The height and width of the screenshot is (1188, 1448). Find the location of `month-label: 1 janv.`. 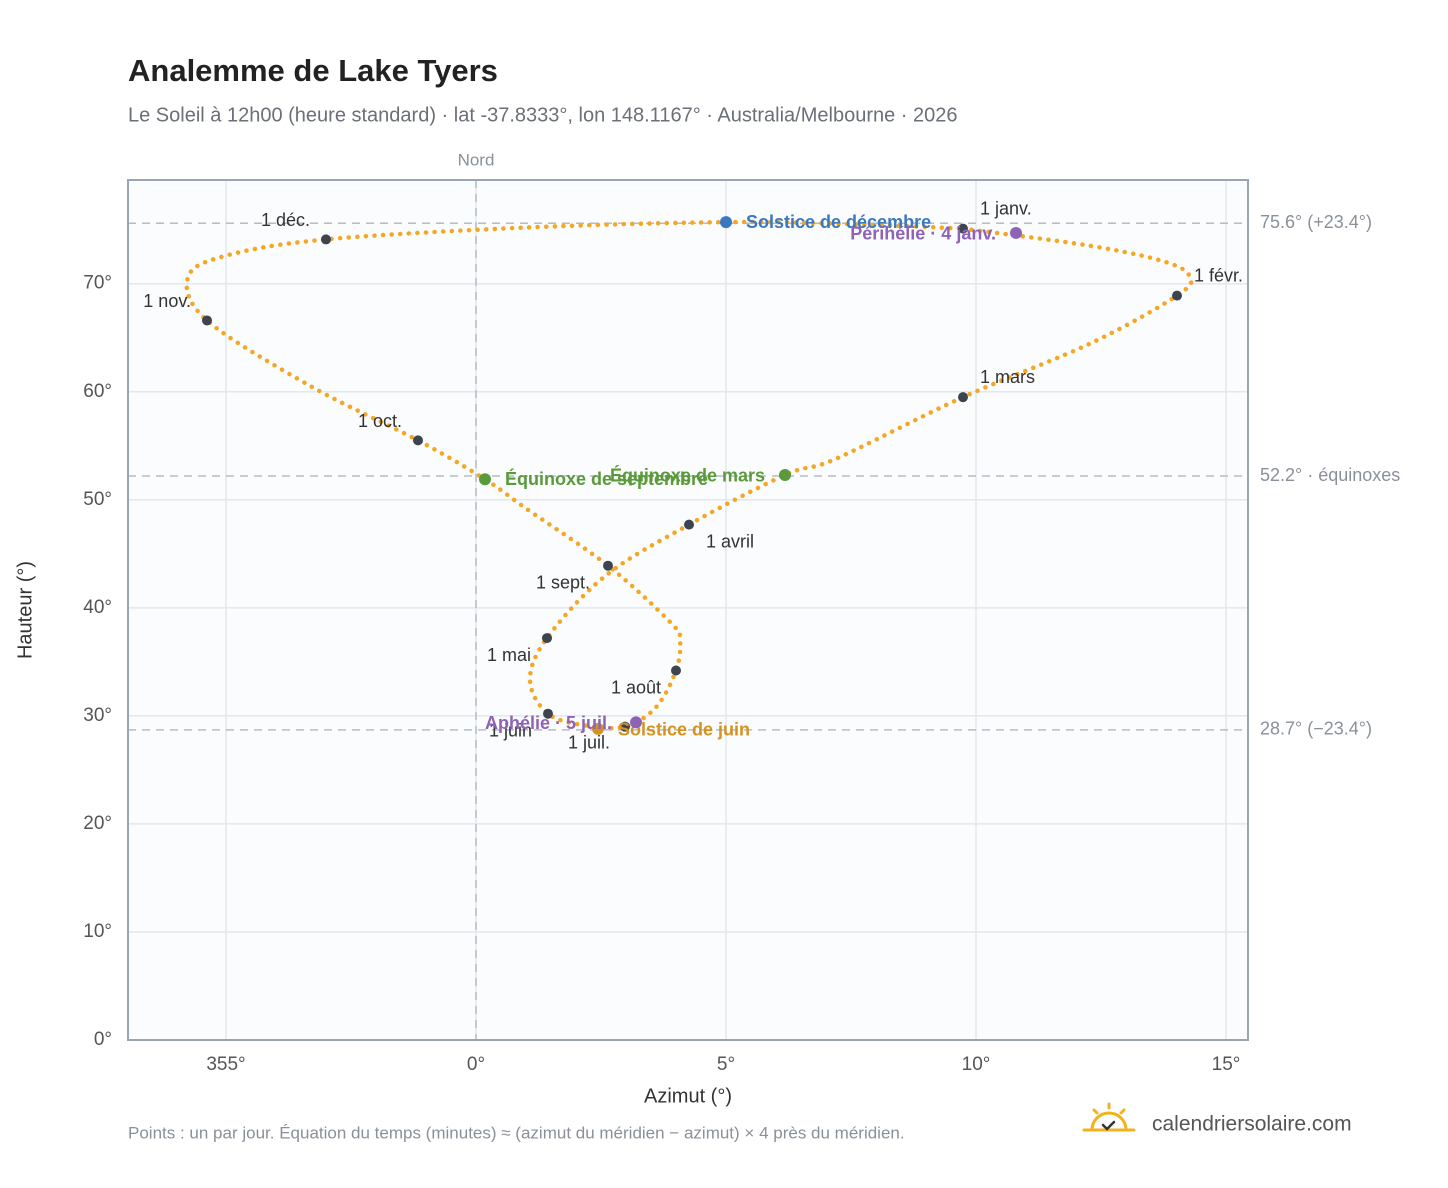

month-label: 1 janv. is located at coordinates (1006, 208).